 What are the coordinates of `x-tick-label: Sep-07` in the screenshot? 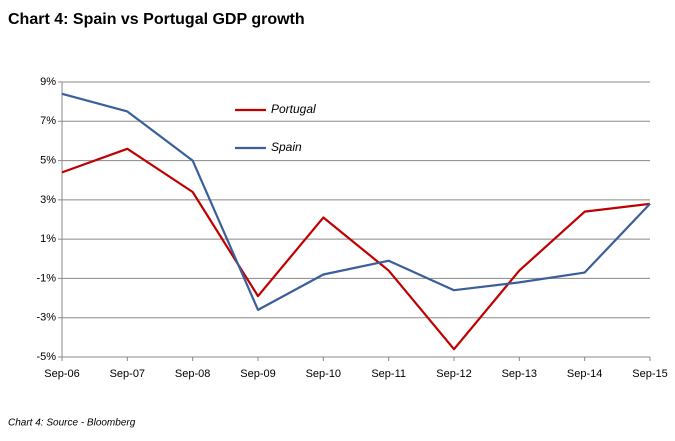 It's located at (127, 374).